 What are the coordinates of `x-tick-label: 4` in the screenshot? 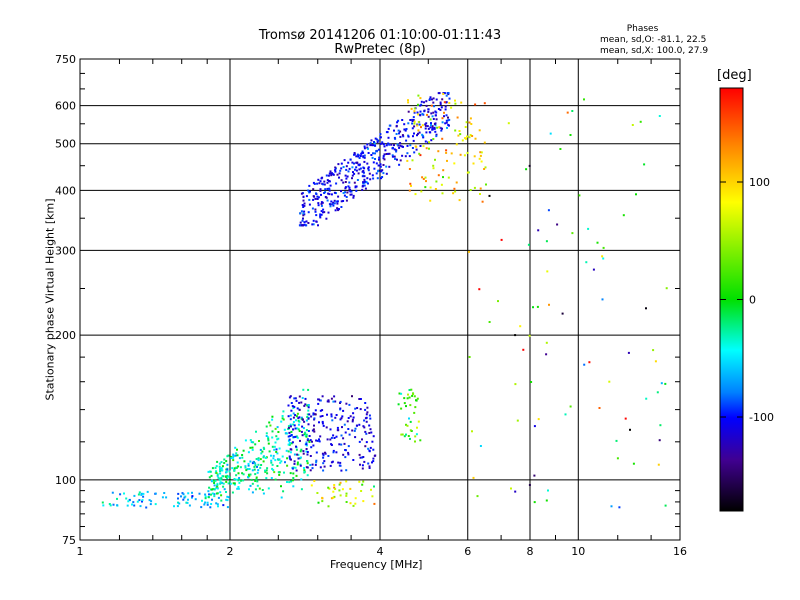 It's located at (380, 551).